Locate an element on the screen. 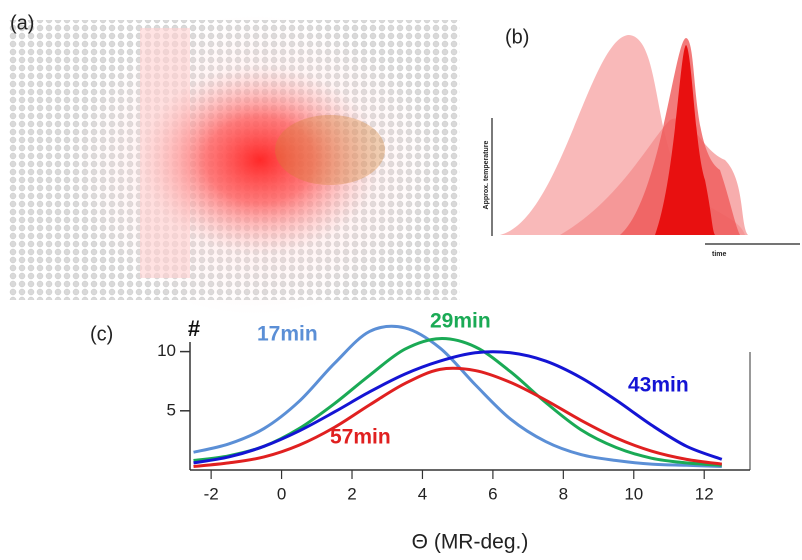  panel-label: (c) is located at coordinates (101, 334).